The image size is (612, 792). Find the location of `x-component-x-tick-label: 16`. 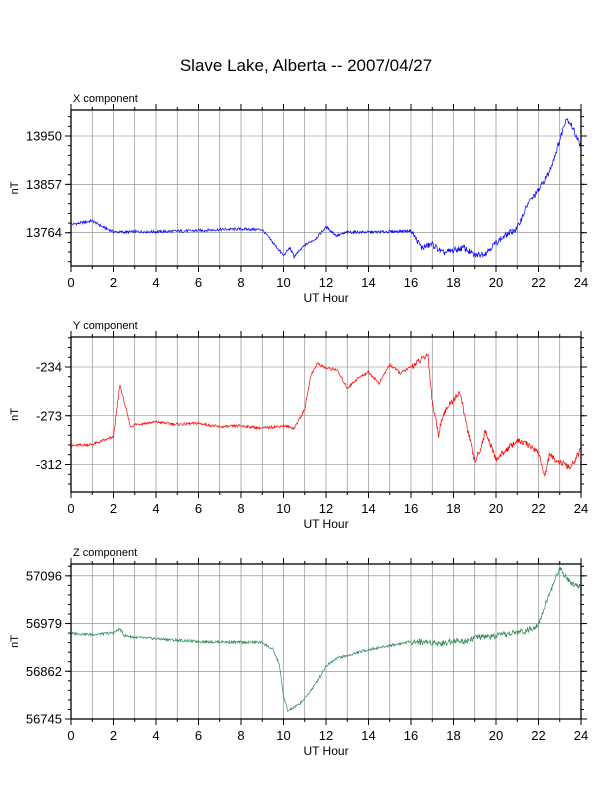

x-component-x-tick-label: 16 is located at coordinates (411, 282).